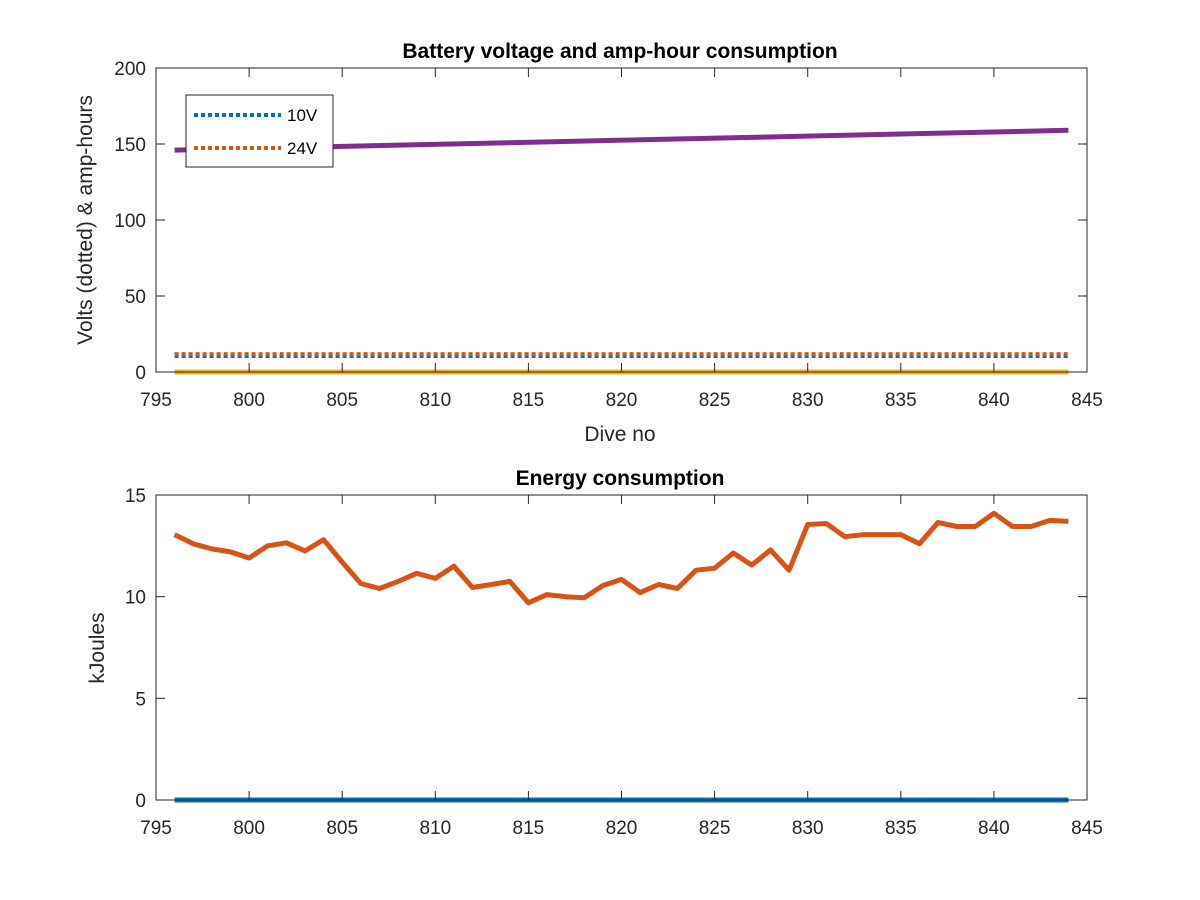  I want to click on y-axis-label: Volts (dotted) & amp-hours, so click(85, 220).